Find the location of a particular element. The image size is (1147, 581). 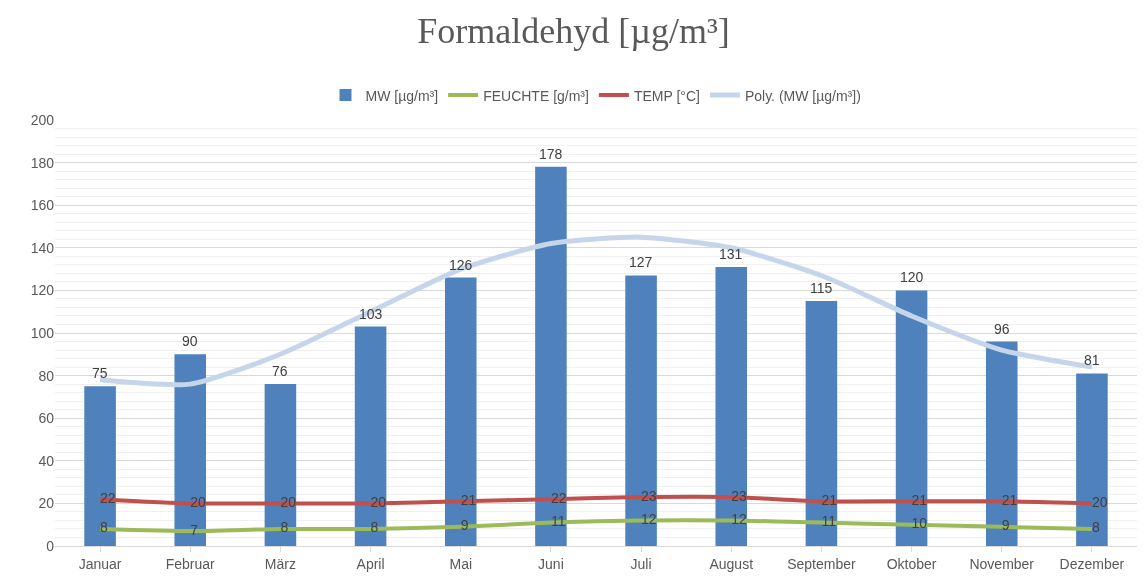

data-label: 7 is located at coordinates (194, 529).